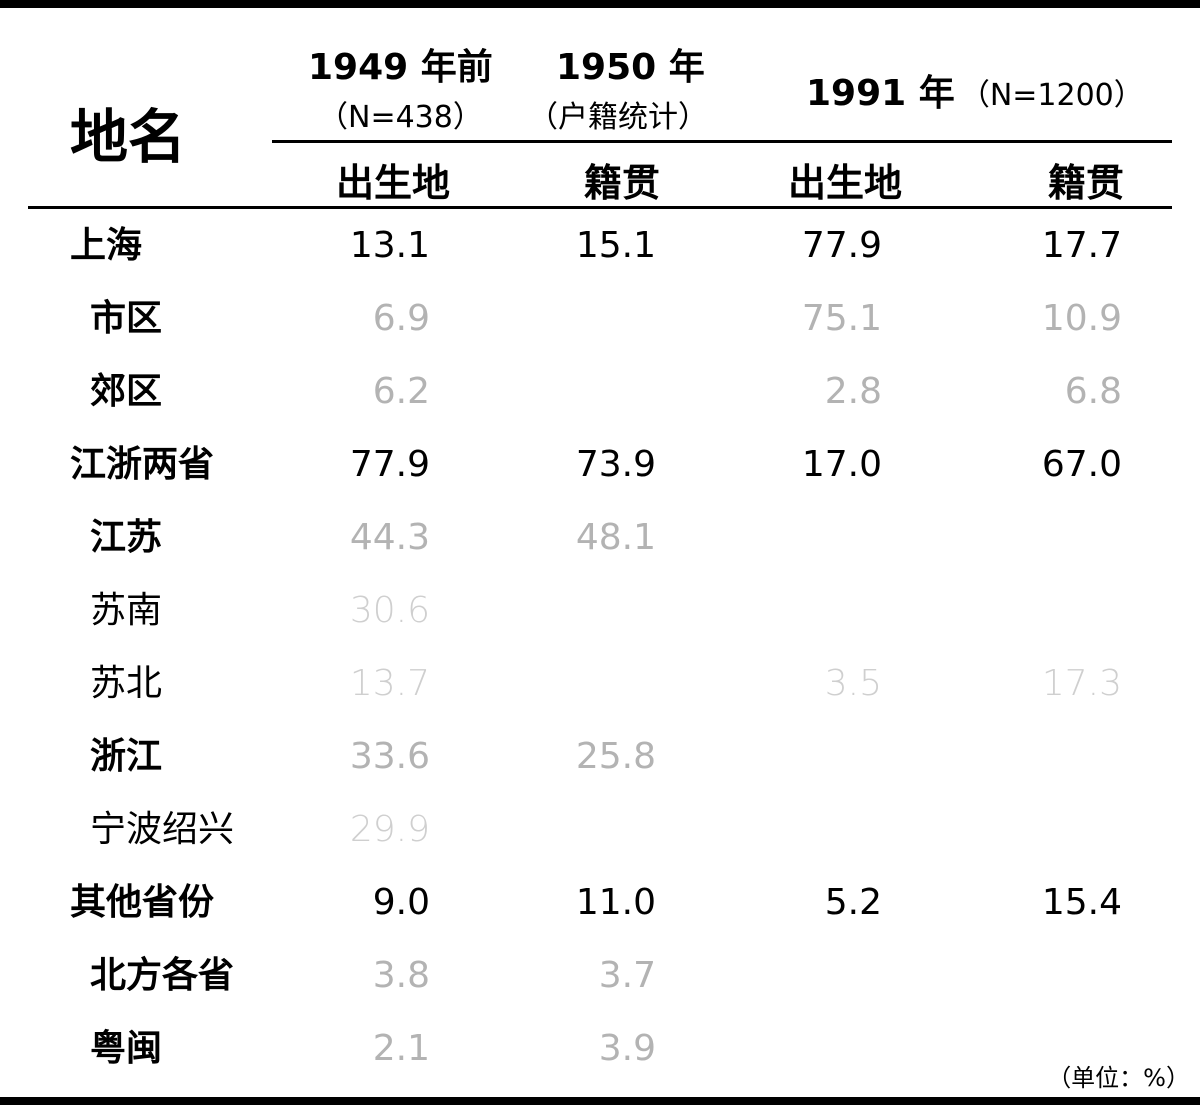 The width and height of the screenshot is (1200, 1105). I want to click on cell-value: 3.7, so click(627, 975).